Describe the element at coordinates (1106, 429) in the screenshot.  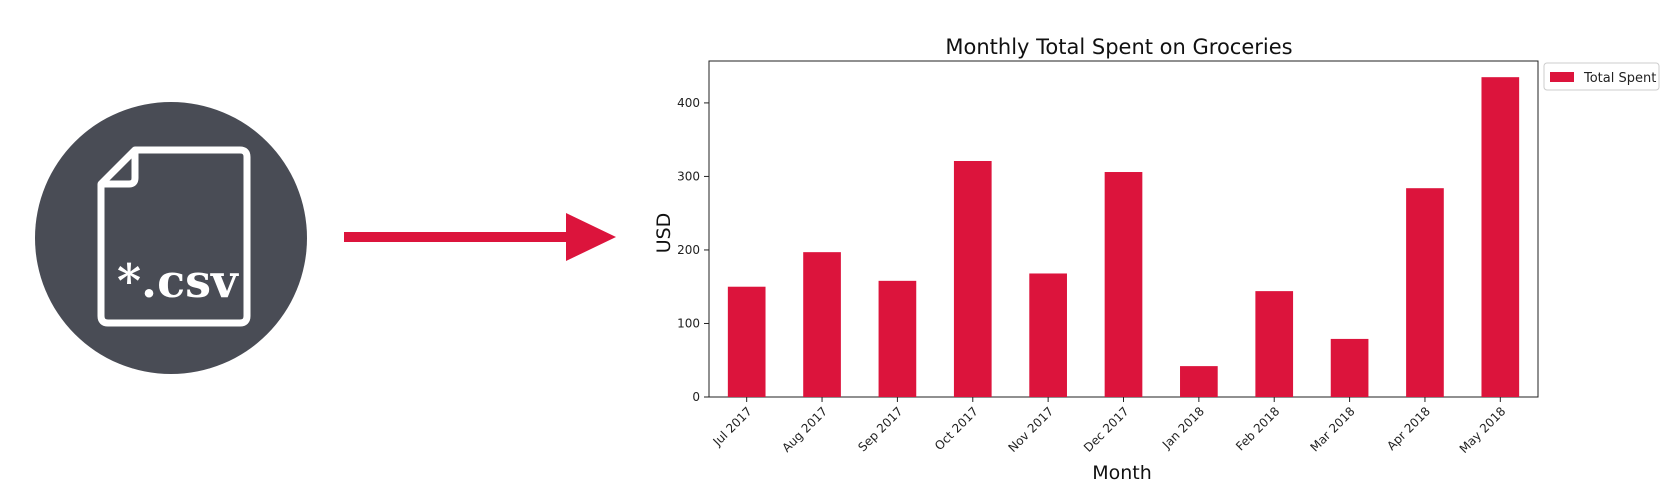
I see `x-tick-label: Dec 2017` at that location.